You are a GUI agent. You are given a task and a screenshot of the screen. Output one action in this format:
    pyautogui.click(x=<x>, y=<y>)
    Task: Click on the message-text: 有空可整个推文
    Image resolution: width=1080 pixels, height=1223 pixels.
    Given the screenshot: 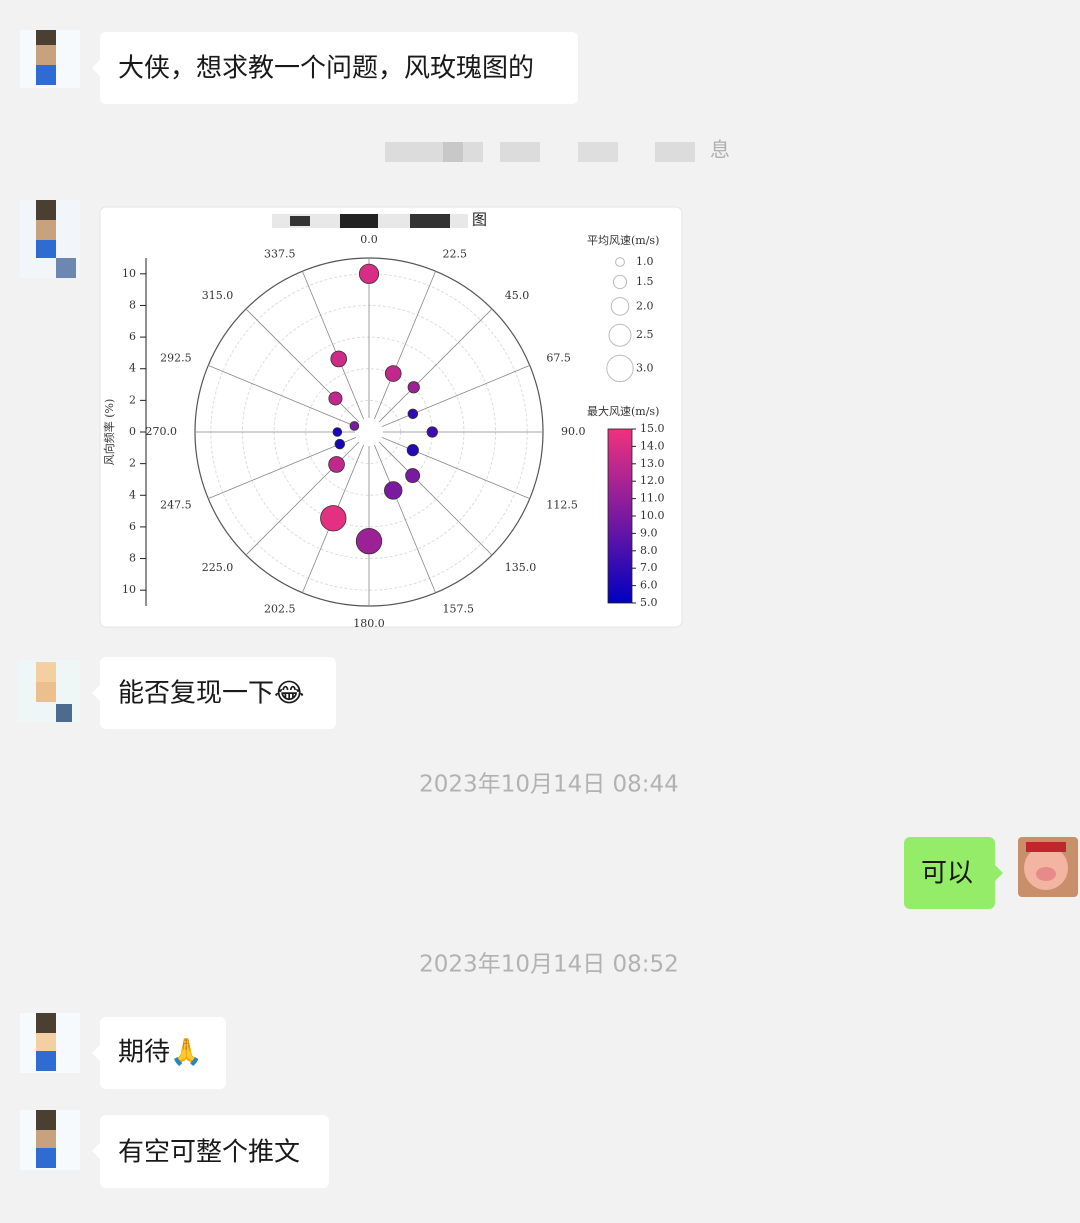 What is the action you would take?
    pyautogui.click(x=209, y=1153)
    